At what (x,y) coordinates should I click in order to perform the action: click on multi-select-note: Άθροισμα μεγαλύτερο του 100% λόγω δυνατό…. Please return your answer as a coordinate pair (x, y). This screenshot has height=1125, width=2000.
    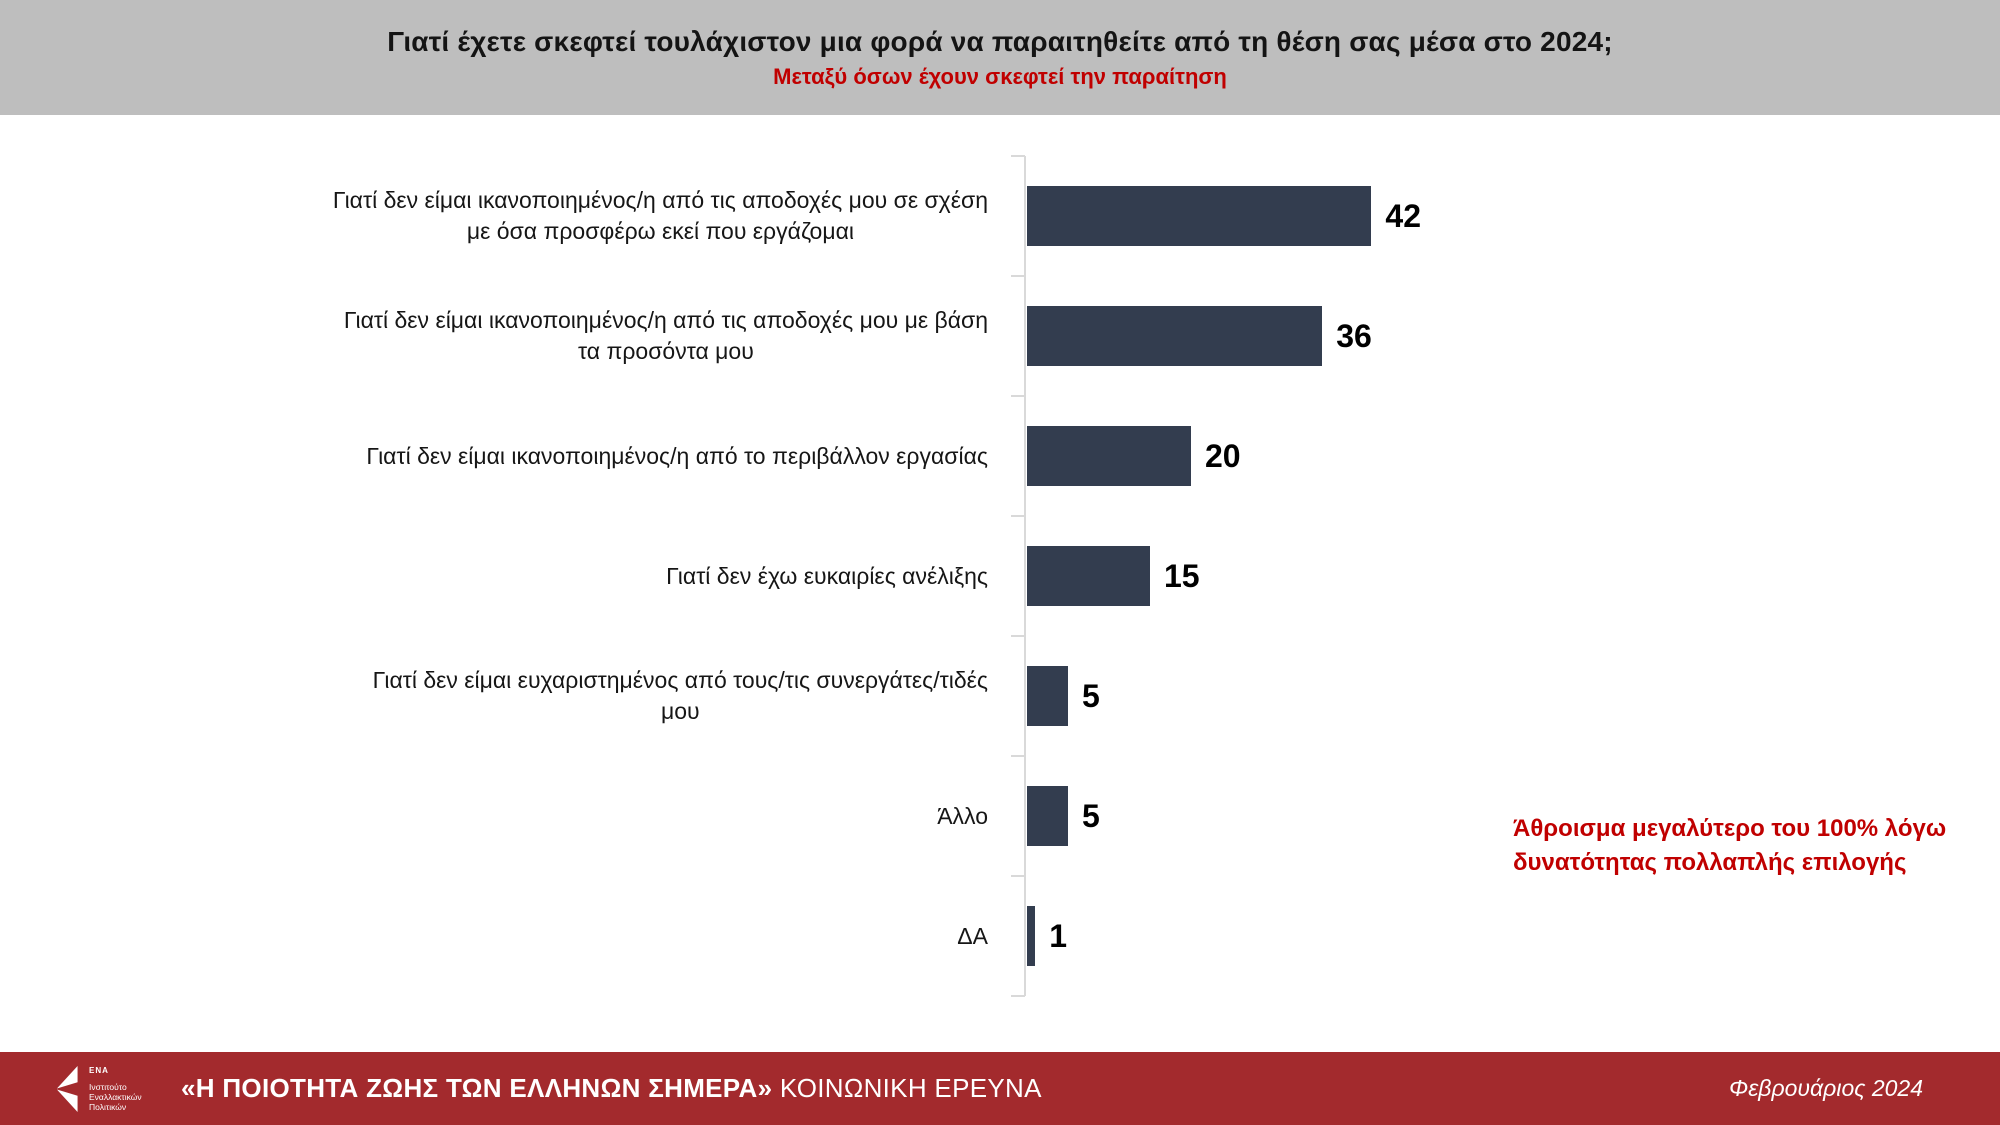
    Looking at the image, I should click on (1730, 845).